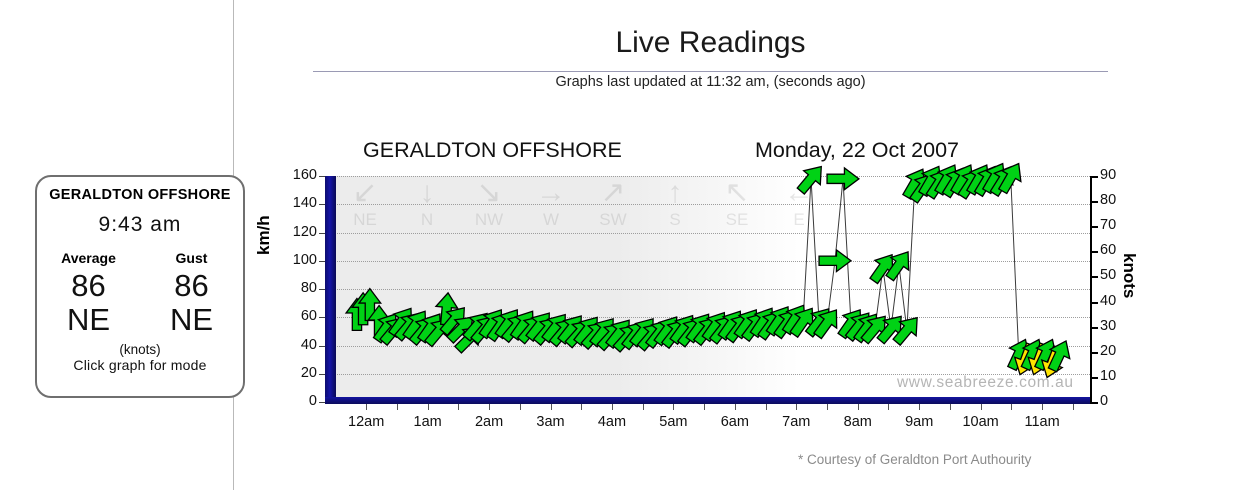 This screenshot has height=490, width=1247. What do you see at coordinates (796, 422) in the screenshot?
I see `x-tick-label: 7am` at bounding box center [796, 422].